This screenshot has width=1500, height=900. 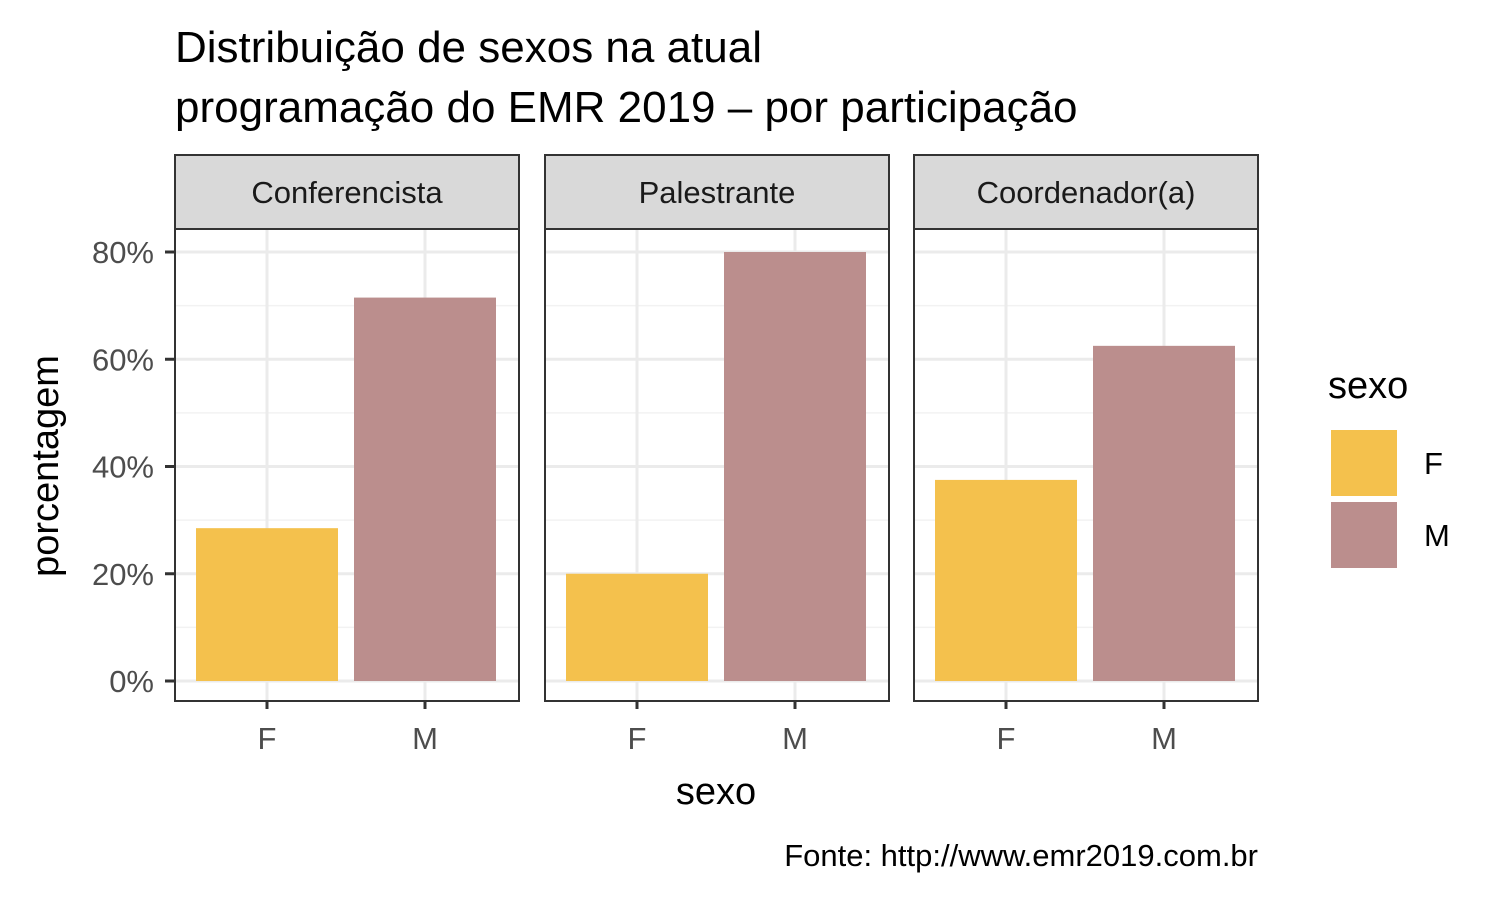 I want to click on chart-caption: Fonte: http://www.emr2019.com.br, so click(x=1021, y=855).